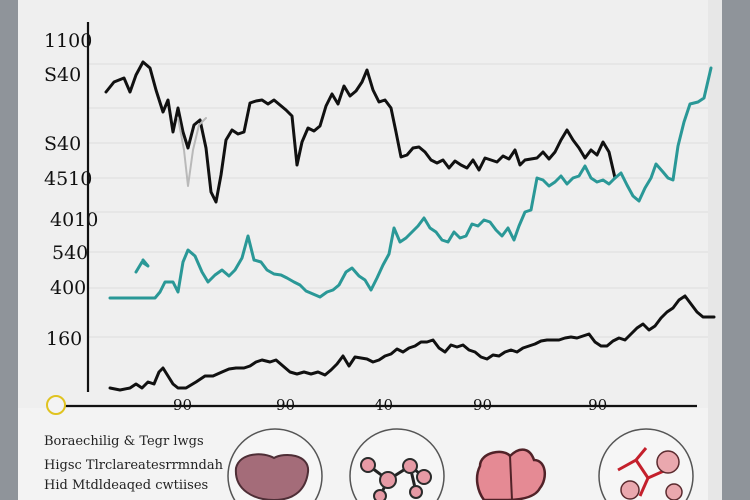  I want to click on y-tick-label: 540, so click(70, 253).